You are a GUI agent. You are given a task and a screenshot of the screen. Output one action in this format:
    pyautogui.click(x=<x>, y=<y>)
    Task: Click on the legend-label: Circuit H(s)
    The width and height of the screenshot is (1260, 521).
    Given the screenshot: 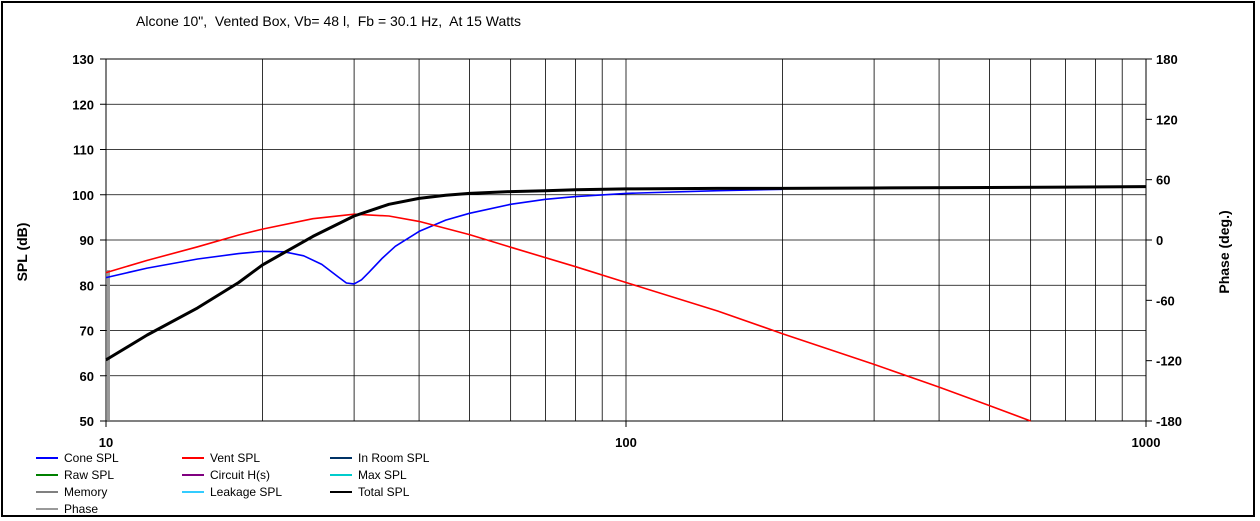 What is the action you would take?
    pyautogui.click(x=240, y=475)
    